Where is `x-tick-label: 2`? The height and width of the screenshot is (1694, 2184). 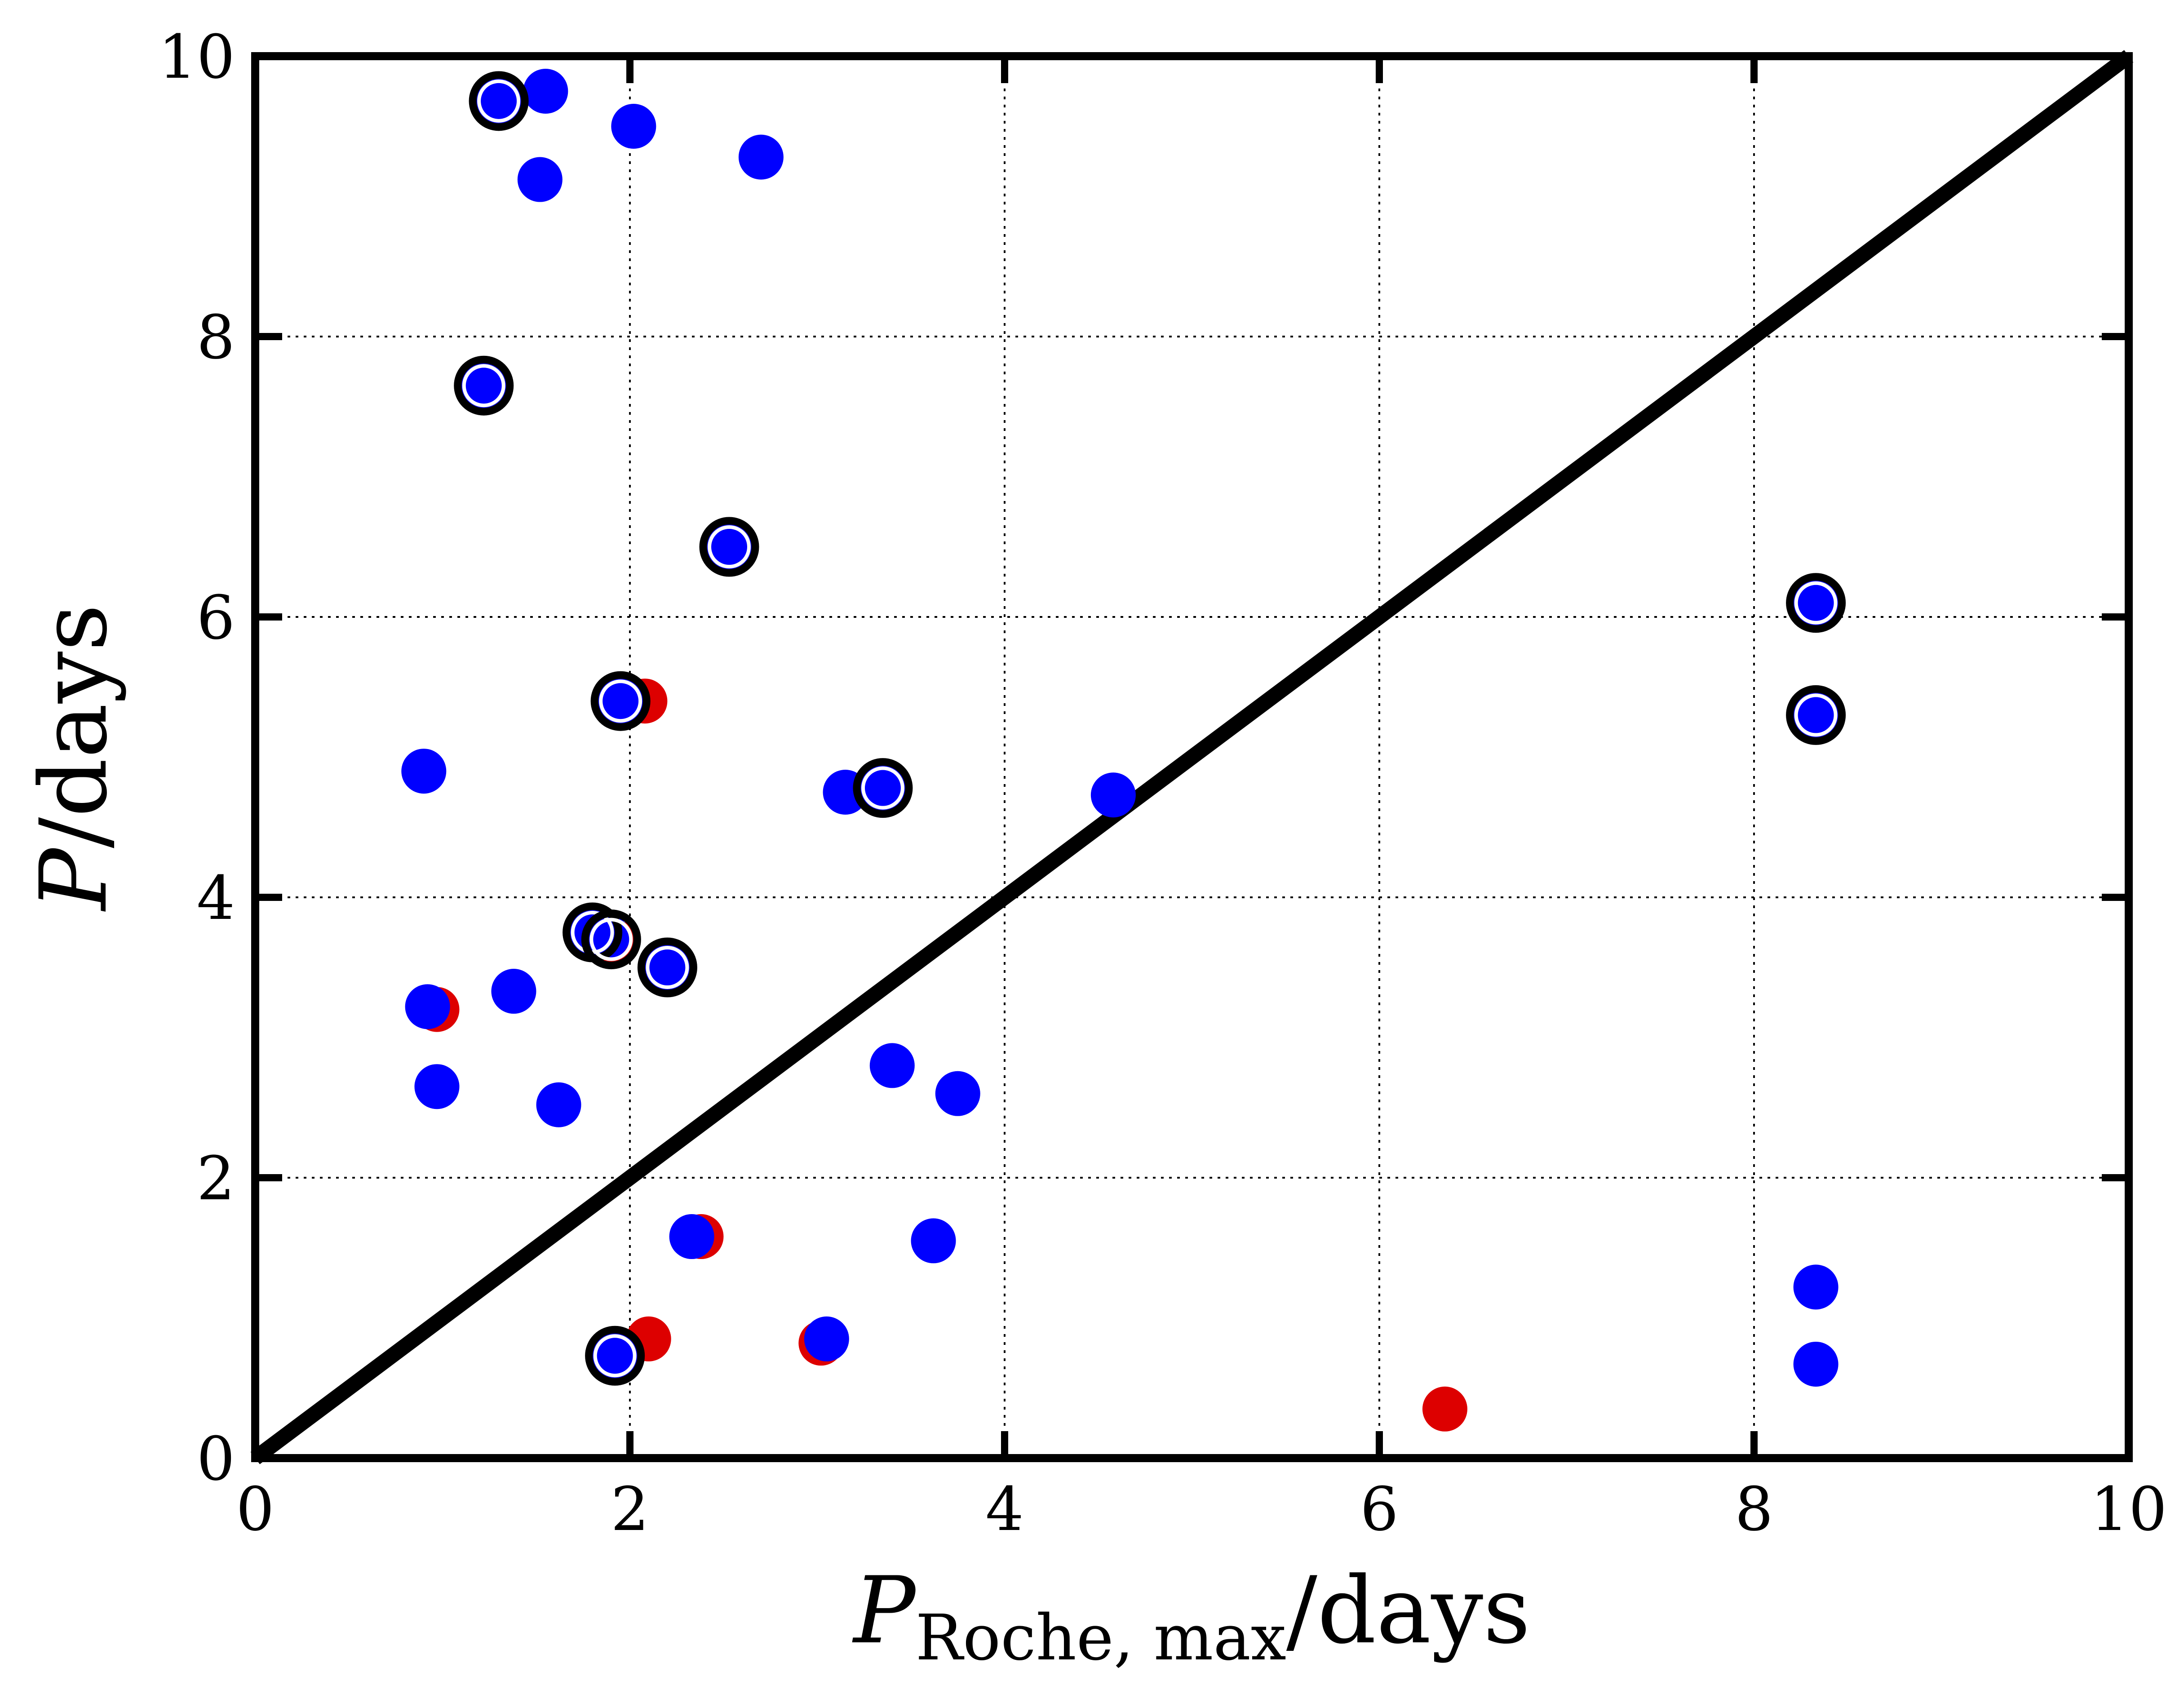 x-tick-label: 2 is located at coordinates (630, 1509).